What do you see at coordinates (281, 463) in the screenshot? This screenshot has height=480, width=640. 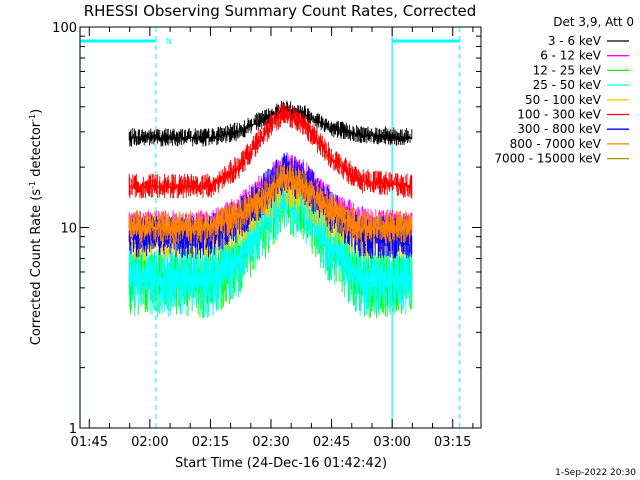 I see `x-axis-label: Start Time (24-Dec-16 01:42:42)` at bounding box center [281, 463].